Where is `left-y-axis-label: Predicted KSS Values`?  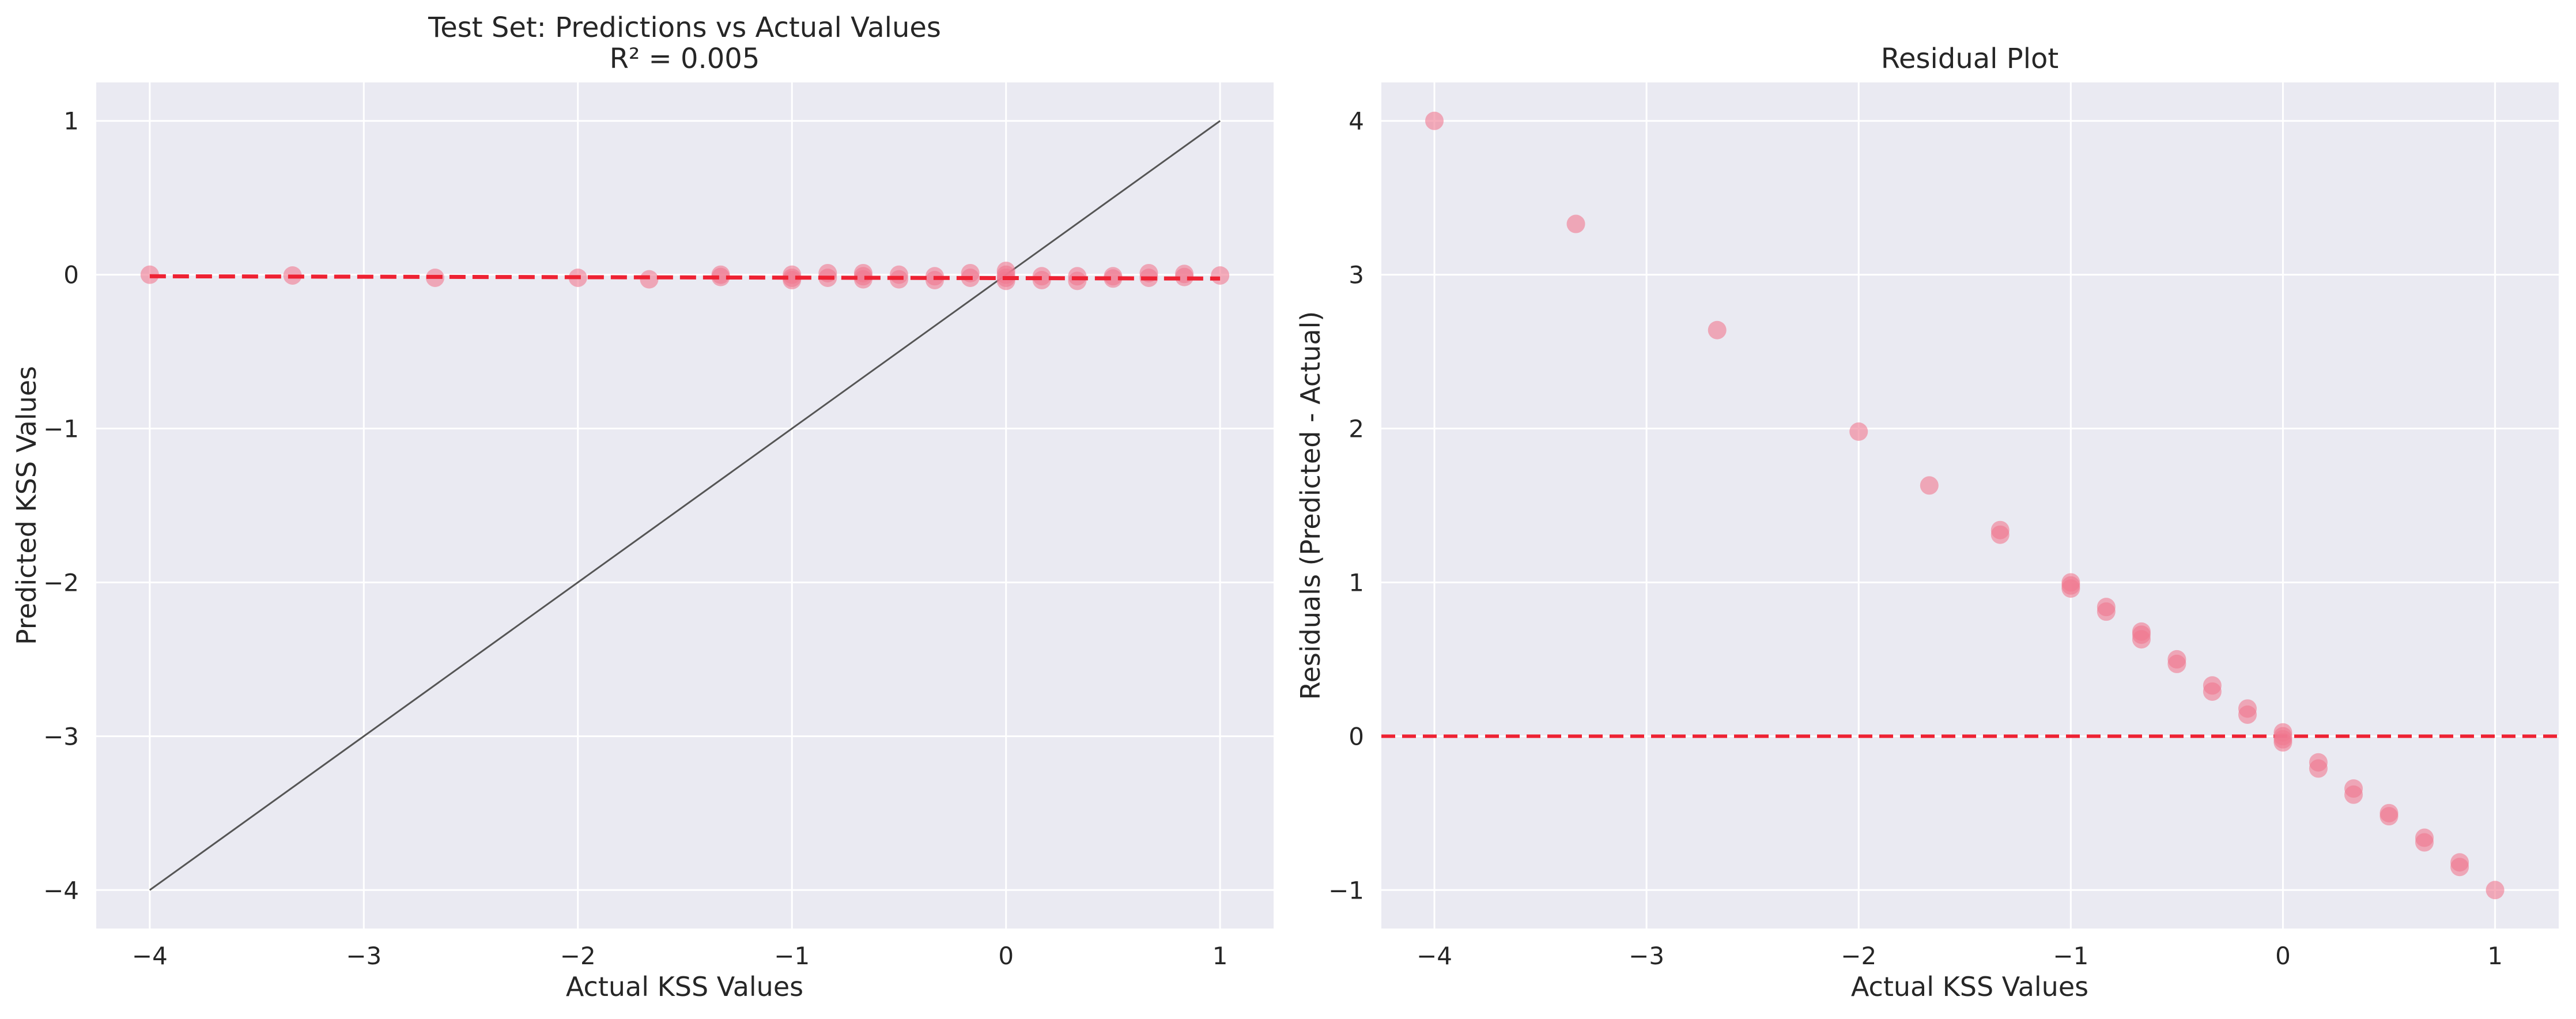 left-y-axis-label: Predicted KSS Values is located at coordinates (26, 505).